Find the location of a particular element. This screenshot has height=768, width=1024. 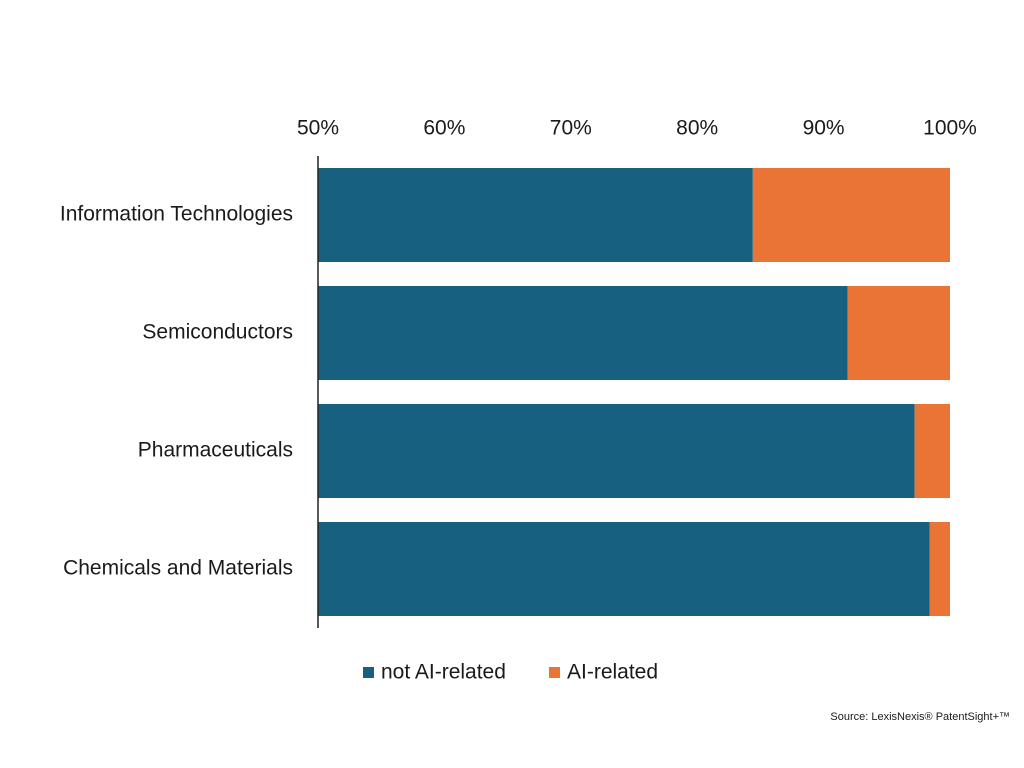

x-tick-label: 70% is located at coordinates (571, 128).